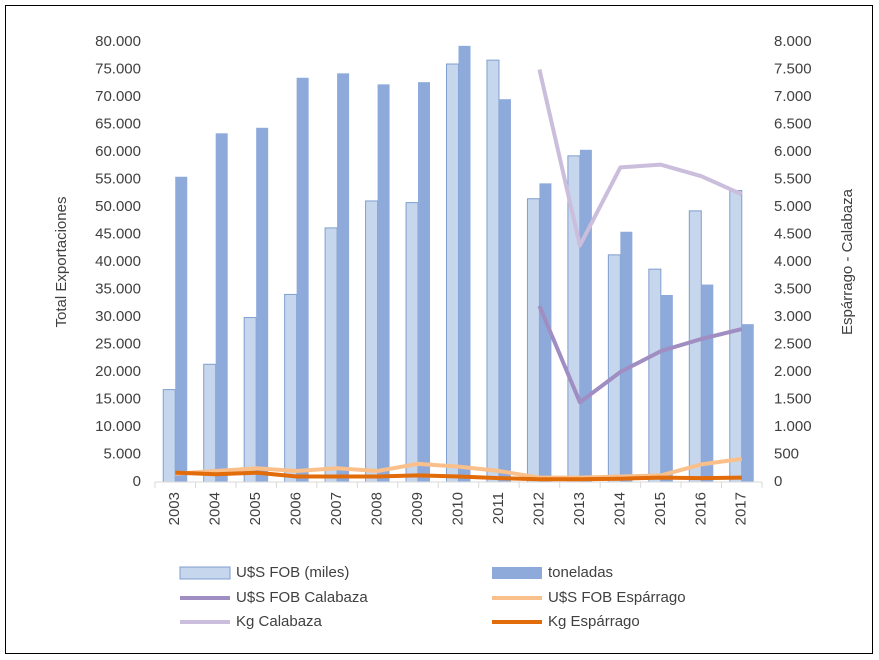 The width and height of the screenshot is (879, 660). I want to click on y2-tick-label: 4.500, so click(793, 233).